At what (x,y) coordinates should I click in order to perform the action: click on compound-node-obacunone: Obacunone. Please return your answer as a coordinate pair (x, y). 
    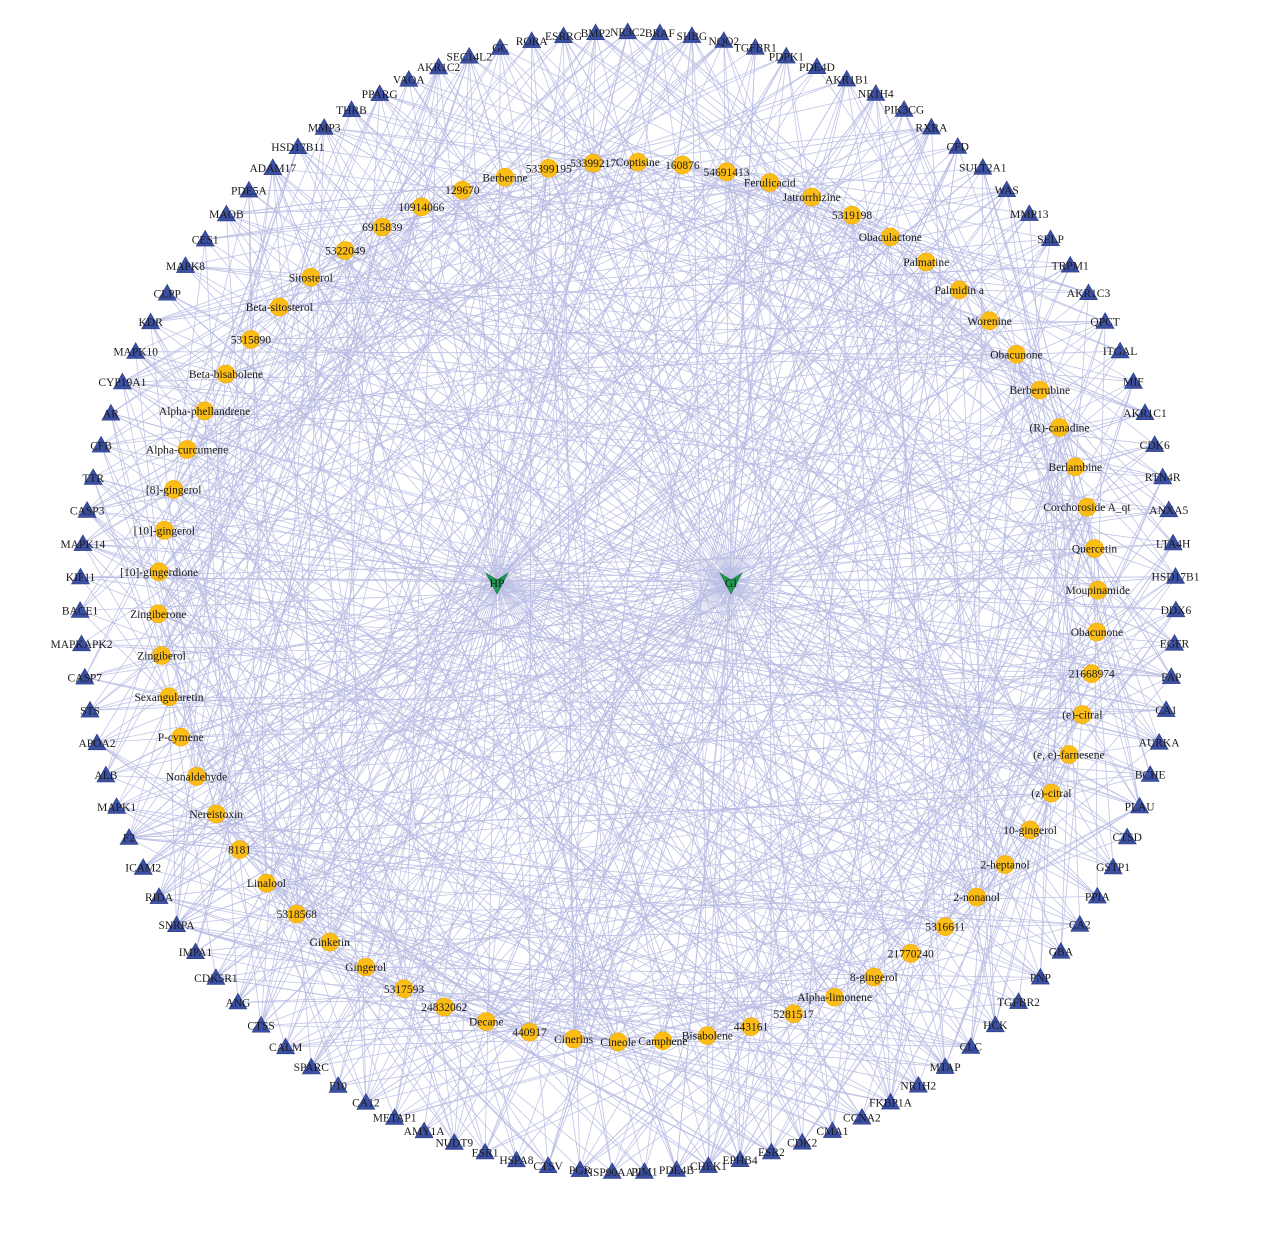
    Looking at the image, I should click on (1016, 354).